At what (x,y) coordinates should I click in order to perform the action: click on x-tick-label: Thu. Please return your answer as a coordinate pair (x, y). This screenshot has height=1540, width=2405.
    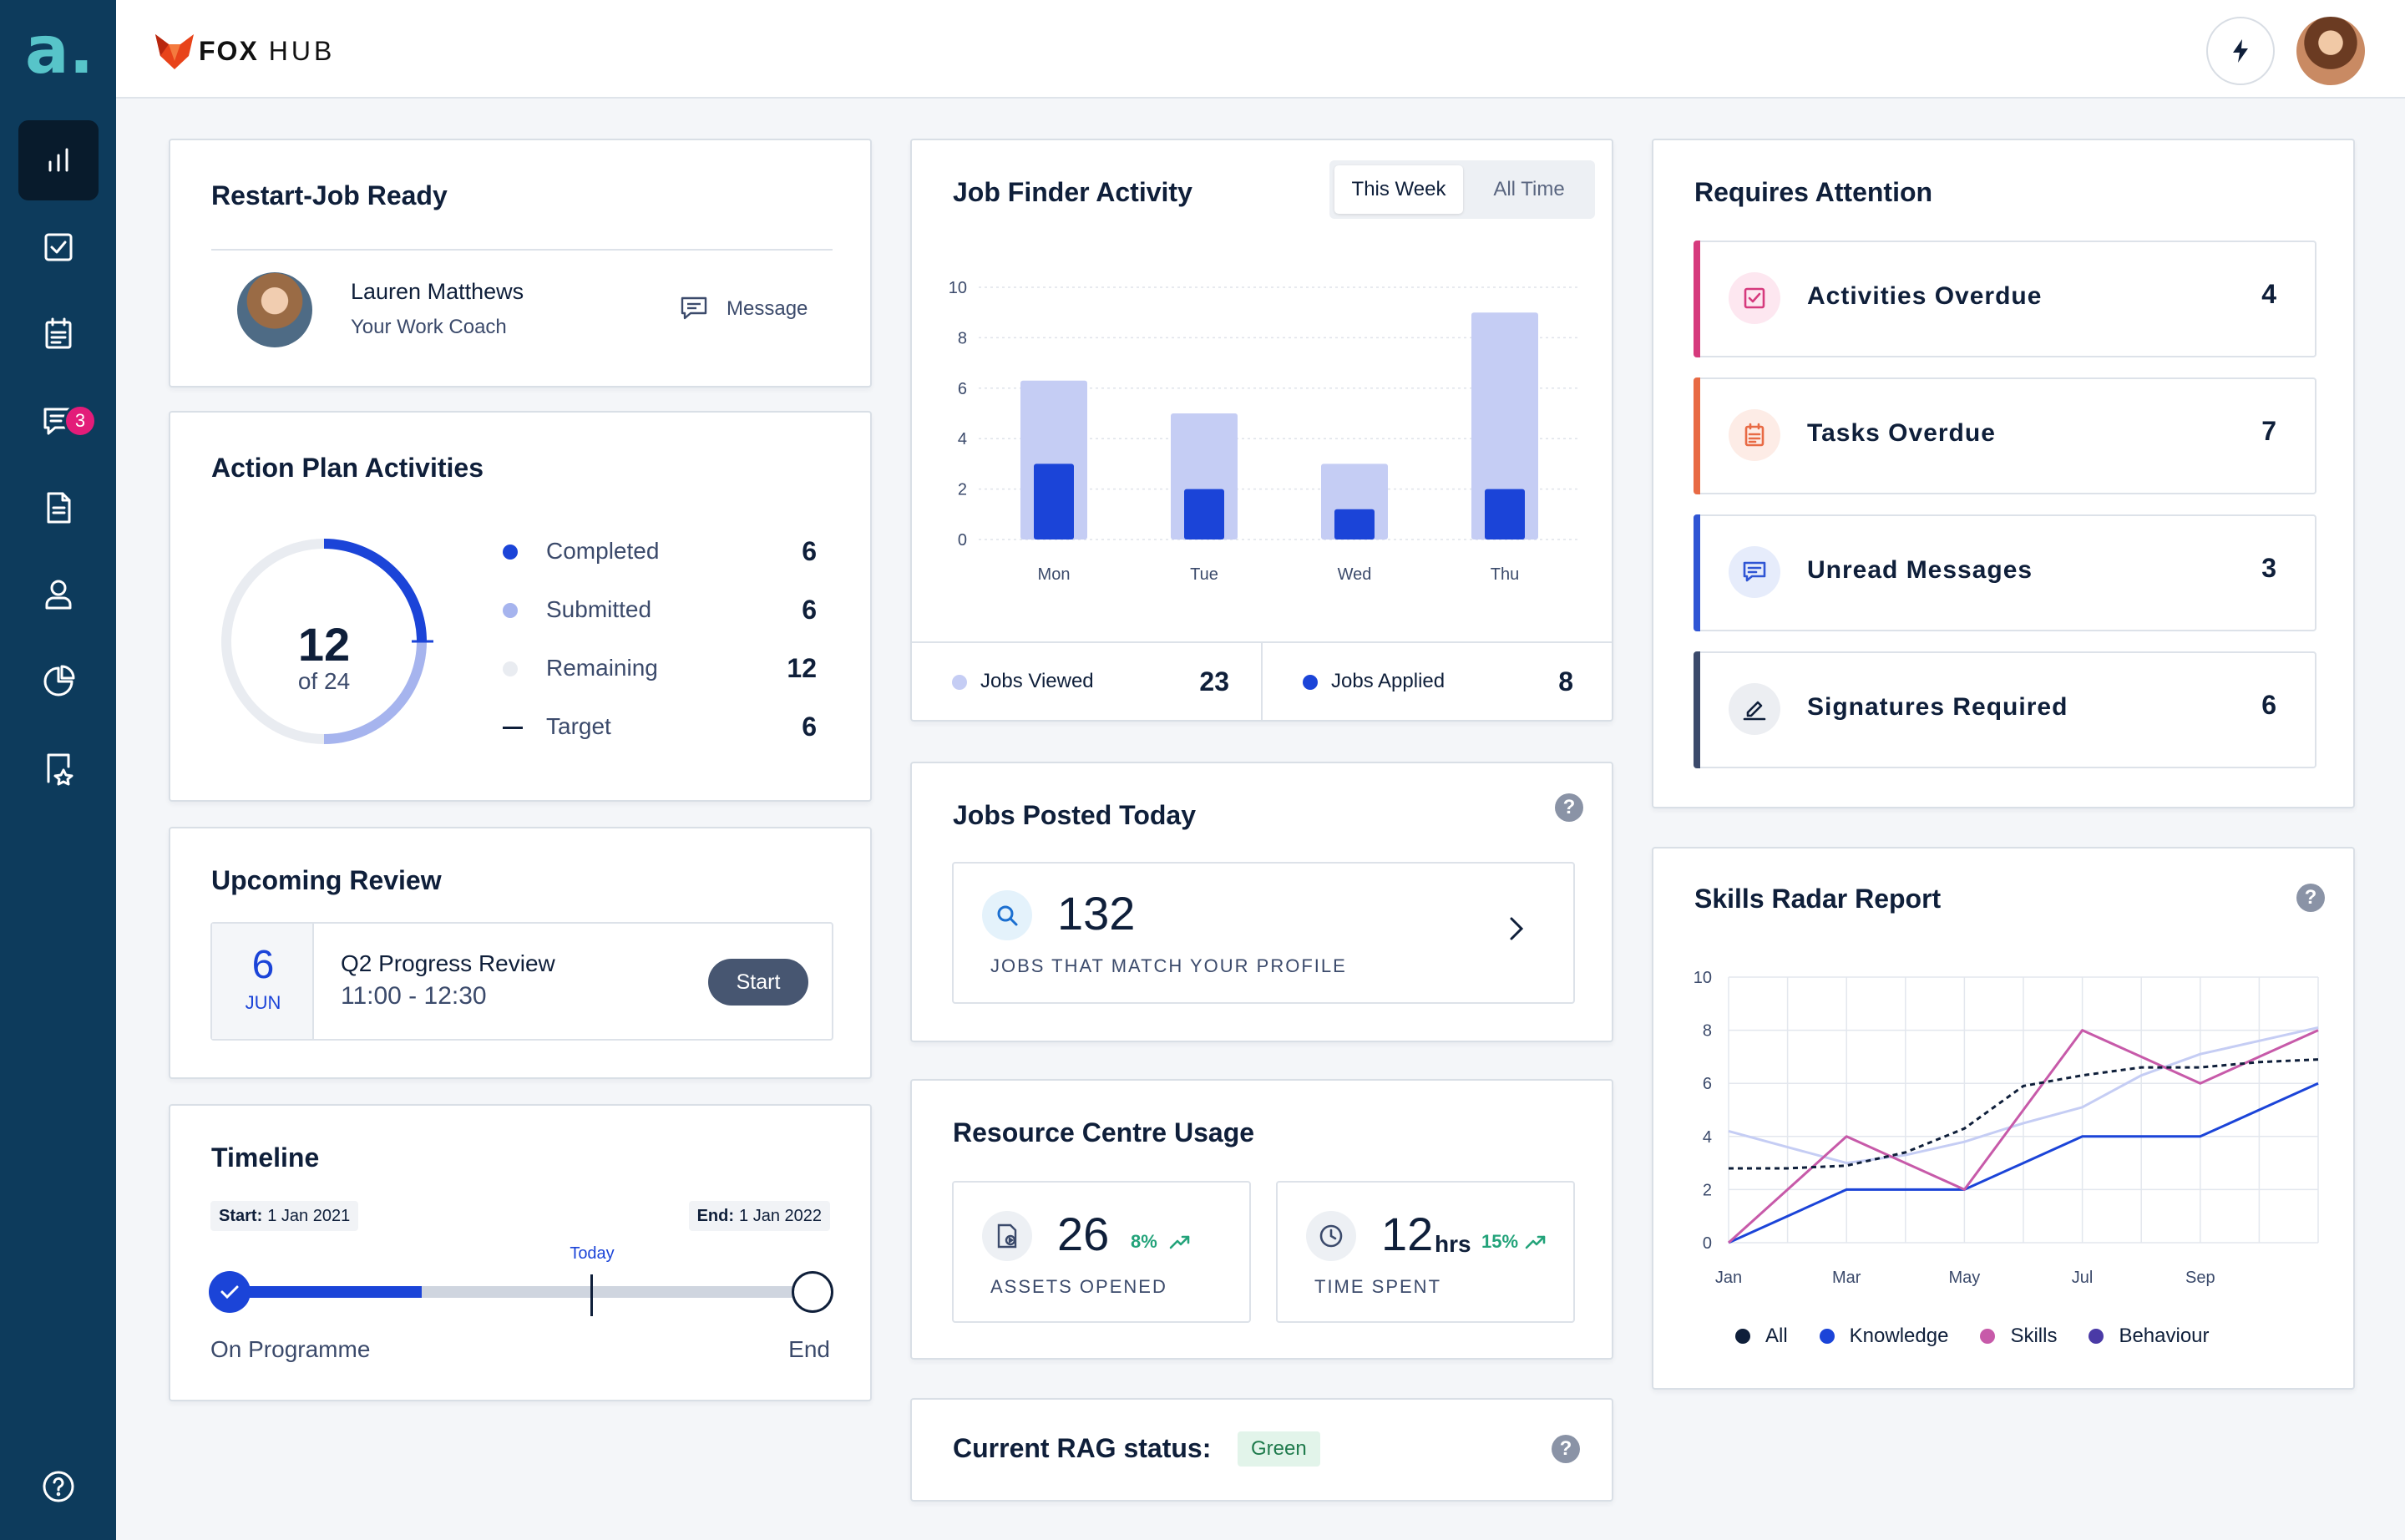
    Looking at the image, I should click on (1505, 574).